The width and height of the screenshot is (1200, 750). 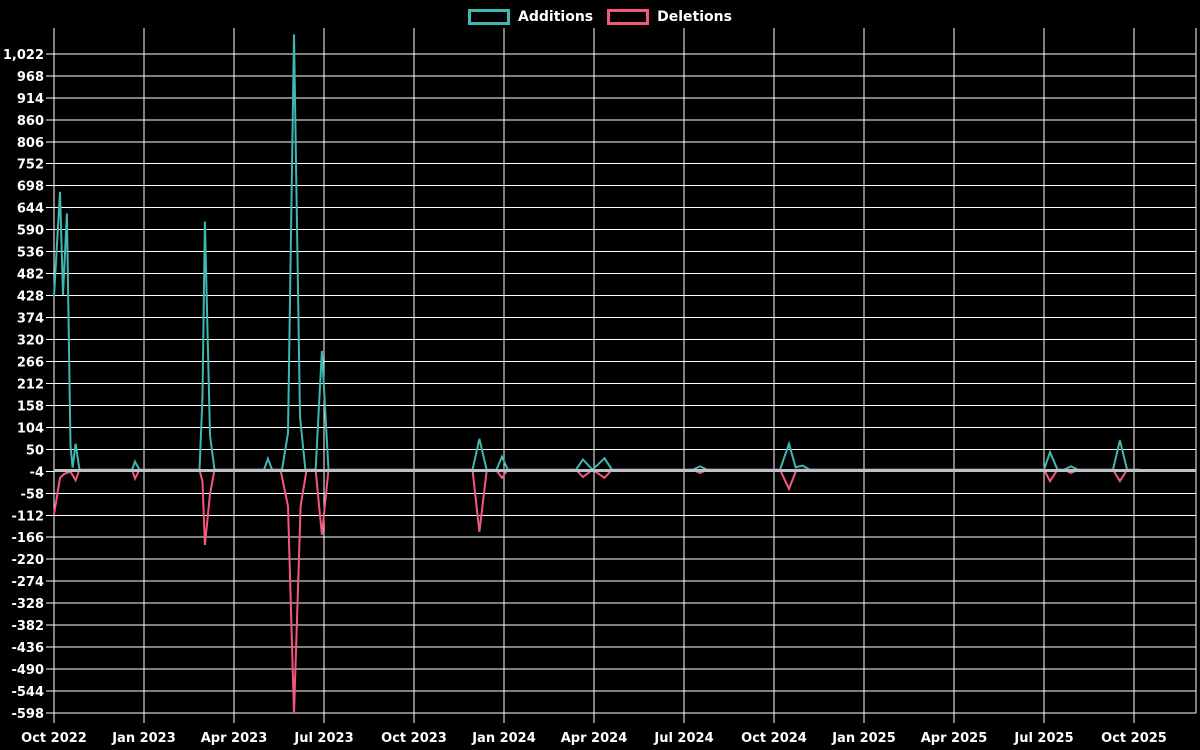 I want to click on y-tick-label: -112, so click(x=27, y=516).